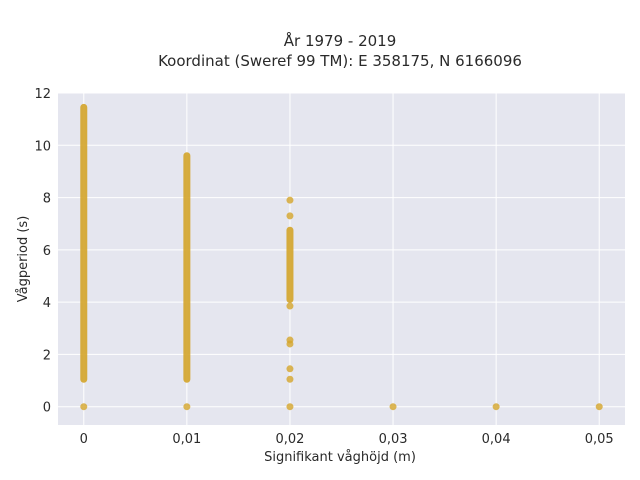 The height and width of the screenshot is (480, 640). What do you see at coordinates (47, 199) in the screenshot?
I see `y-tick-label: 8` at bounding box center [47, 199].